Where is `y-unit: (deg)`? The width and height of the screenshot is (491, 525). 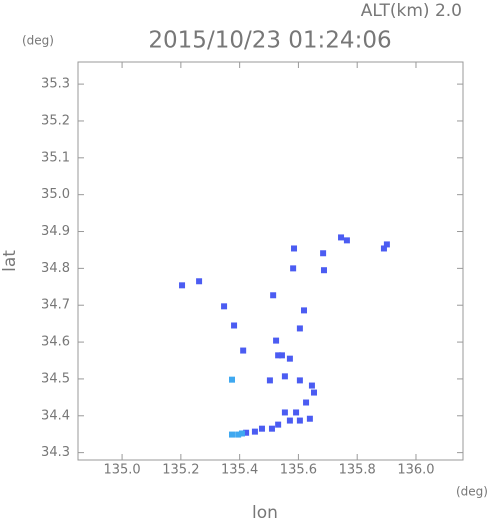
y-unit: (deg) is located at coordinates (38, 41).